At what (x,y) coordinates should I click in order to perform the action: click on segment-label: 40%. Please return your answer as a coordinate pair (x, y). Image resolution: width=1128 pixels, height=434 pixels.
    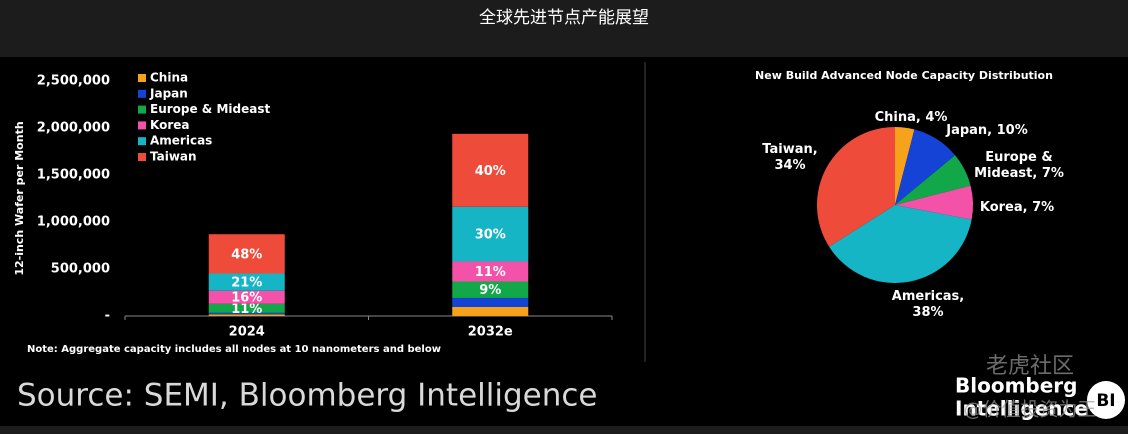
    Looking at the image, I should click on (490, 171).